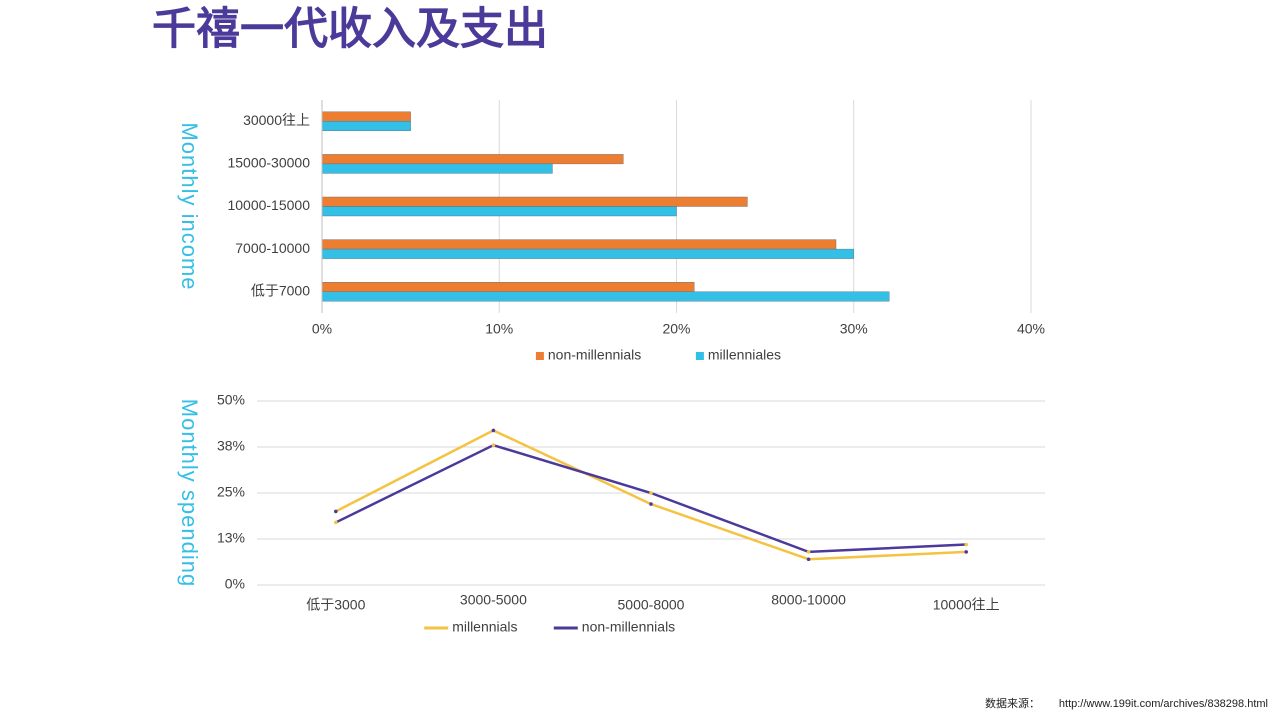  I want to click on page-title: 千禧一代收入及支出, so click(350, 29).